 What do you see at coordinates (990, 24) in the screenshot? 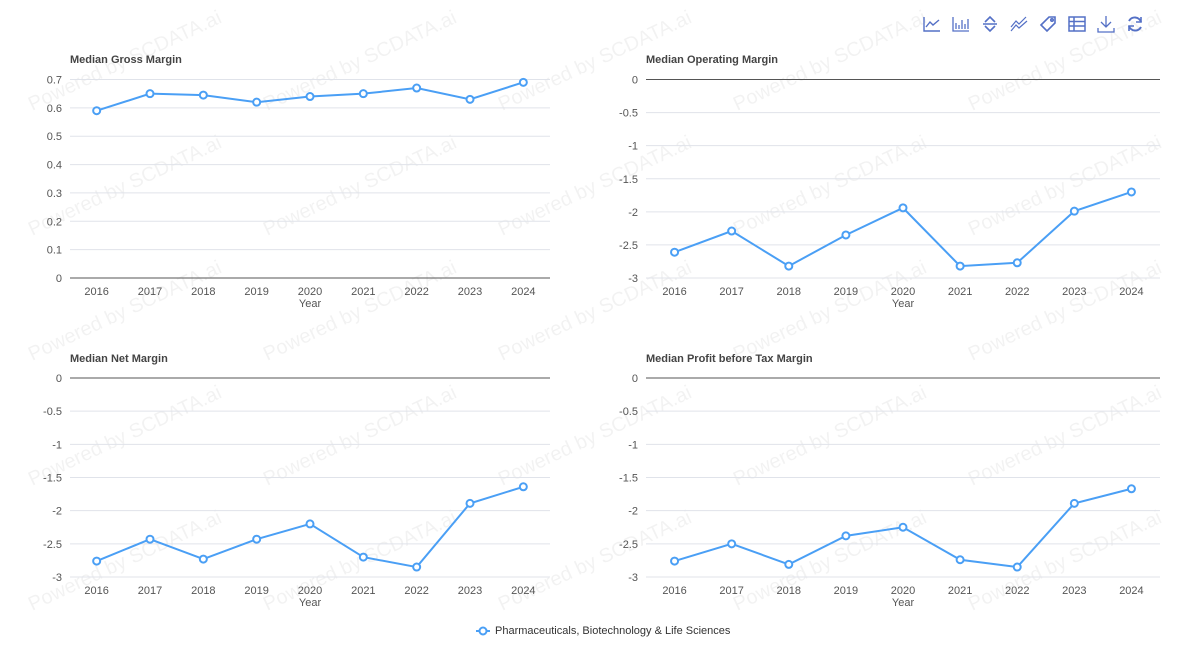
I see `stack-icon` at bounding box center [990, 24].